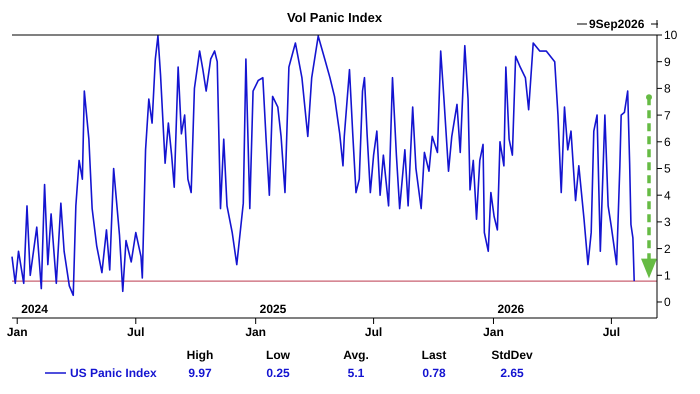 Image resolution: width=700 pixels, height=394 pixels. Describe the element at coordinates (510, 309) in the screenshot. I see `annotation: 2026` at that location.